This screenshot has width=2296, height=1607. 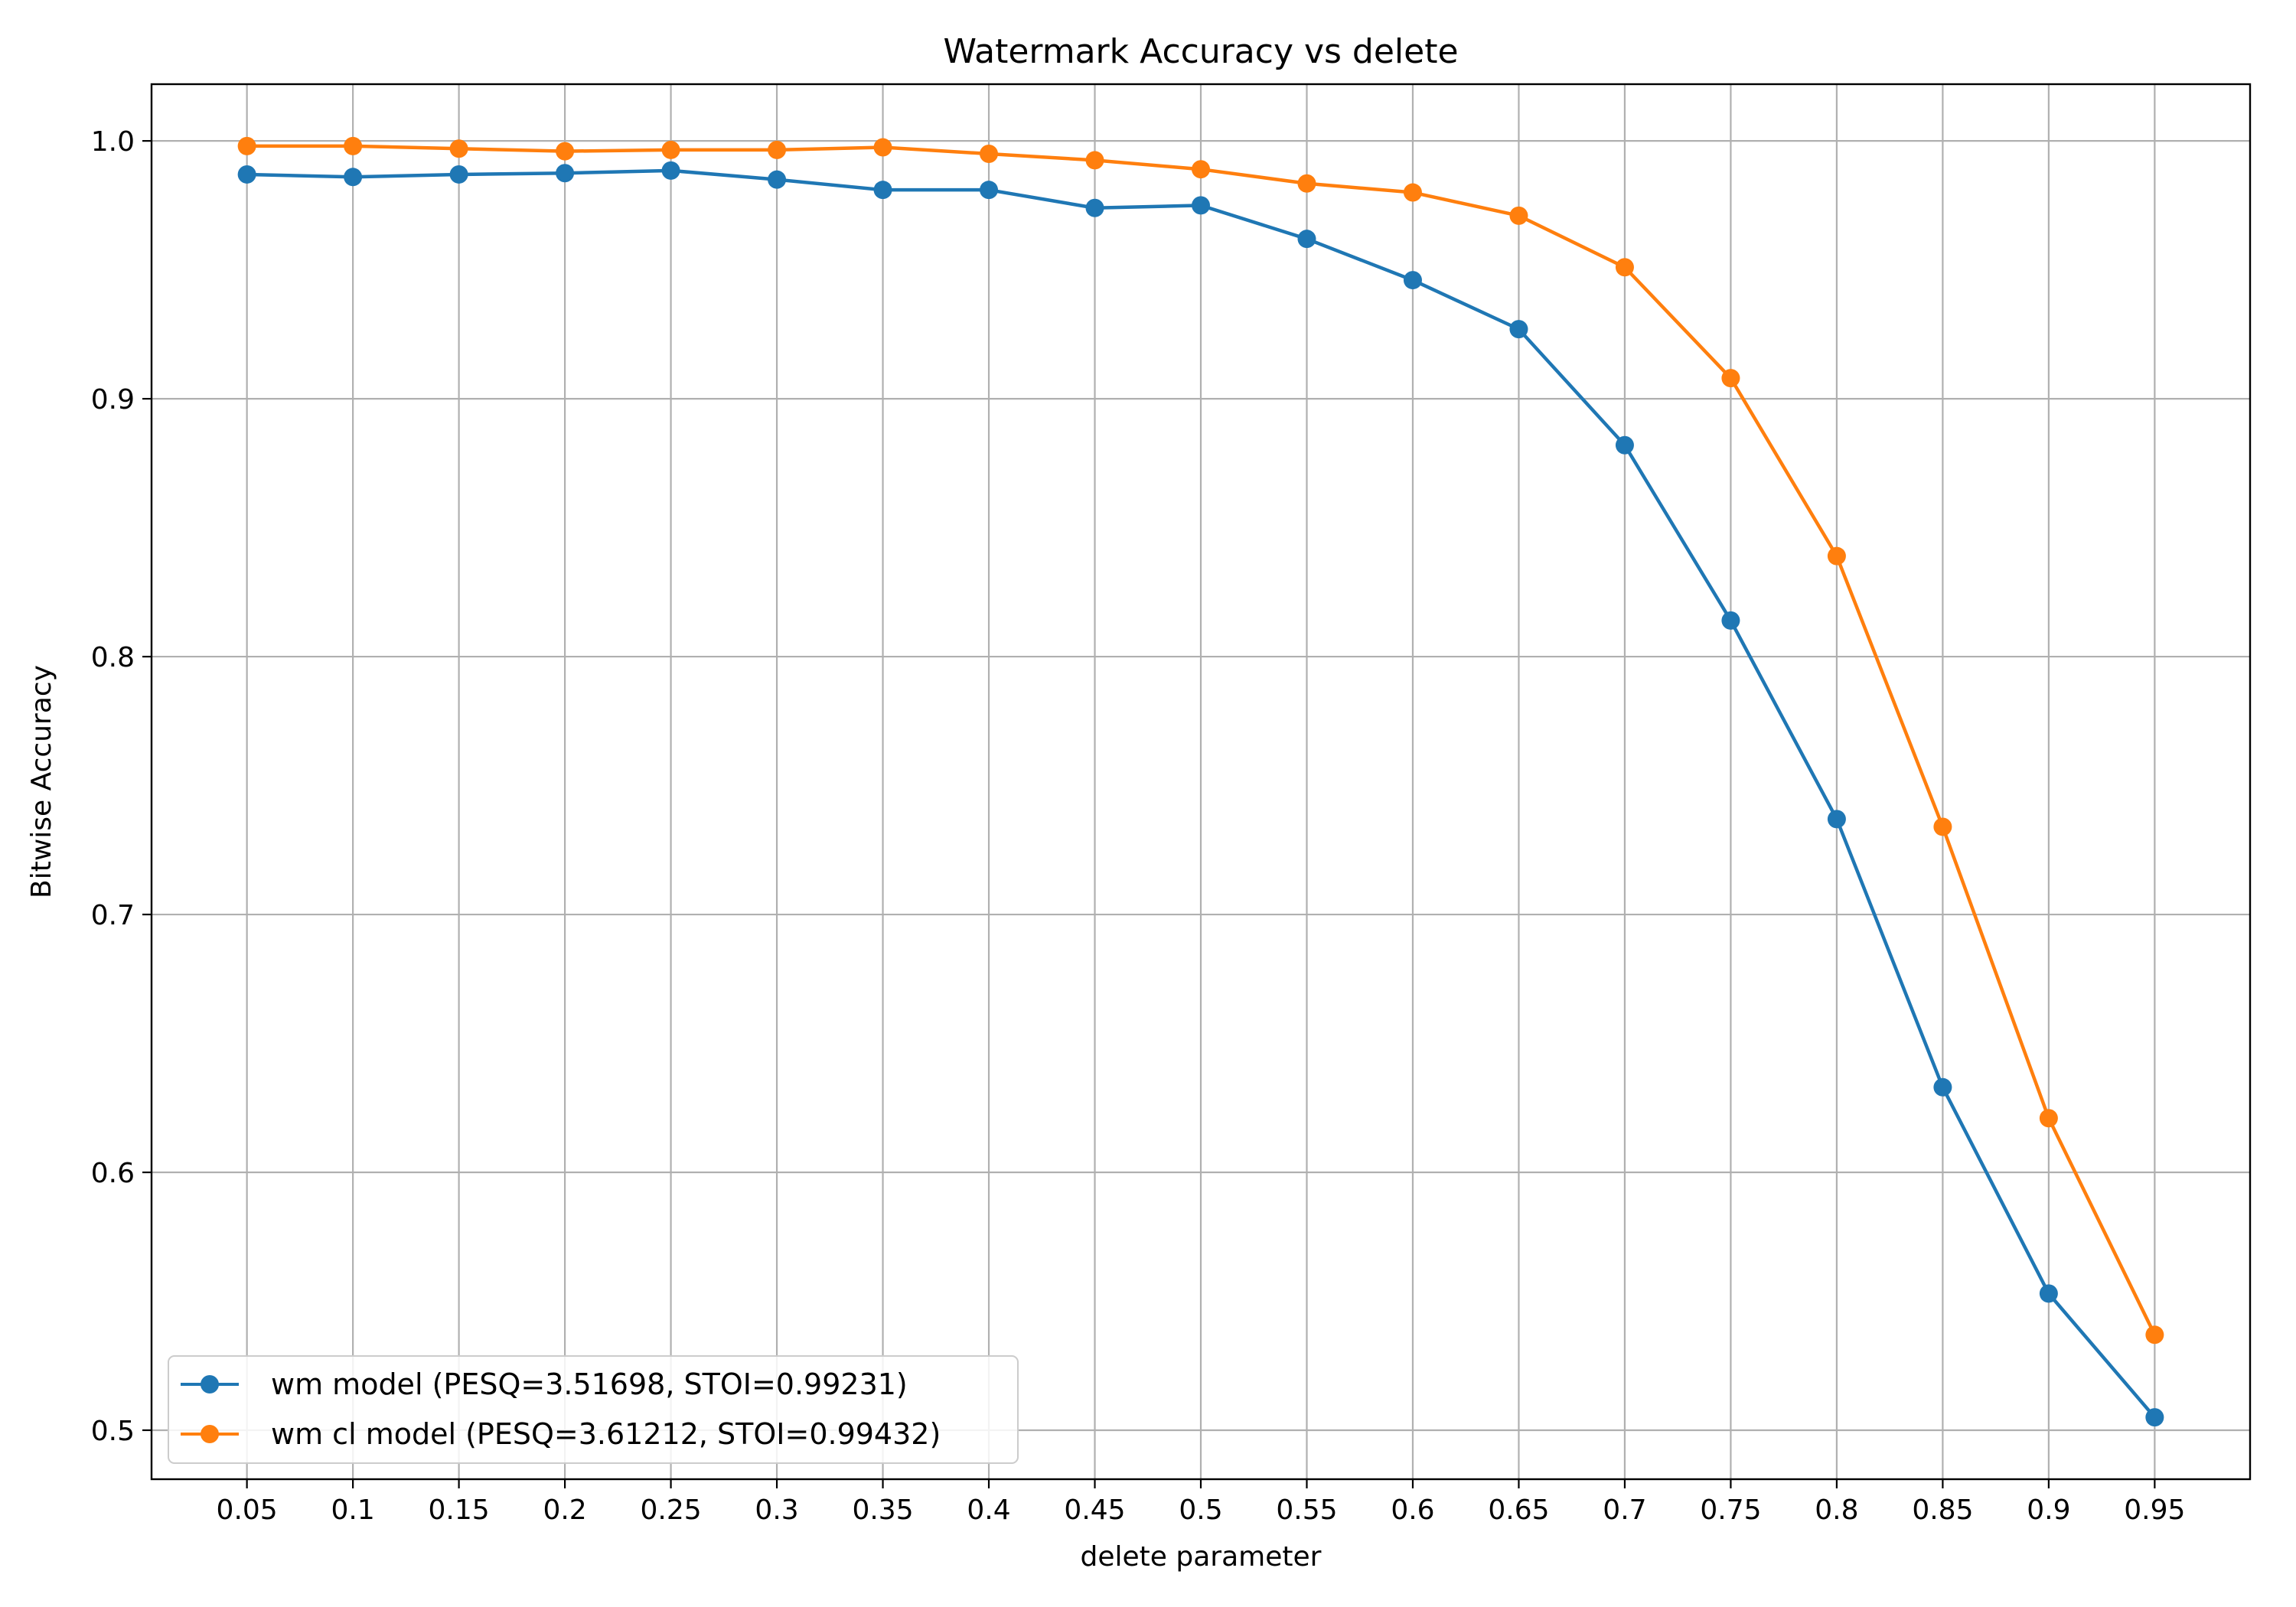 I want to click on x-tick-label: 0.6, so click(x=1412, y=1510).